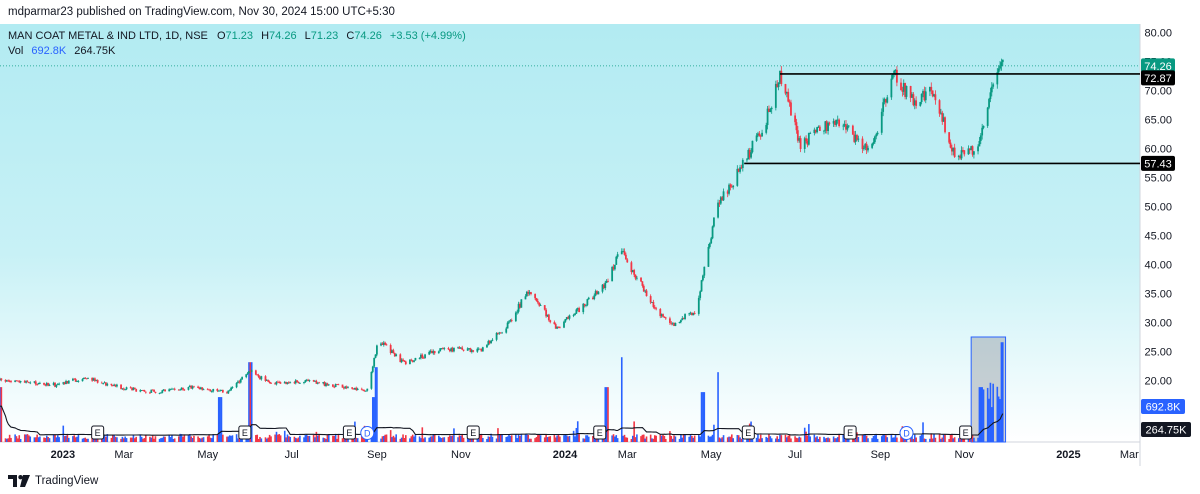 This screenshot has width=1200, height=494. Describe the element at coordinates (1158, 323) in the screenshot. I see `y-tick-label: 30.00` at that location.